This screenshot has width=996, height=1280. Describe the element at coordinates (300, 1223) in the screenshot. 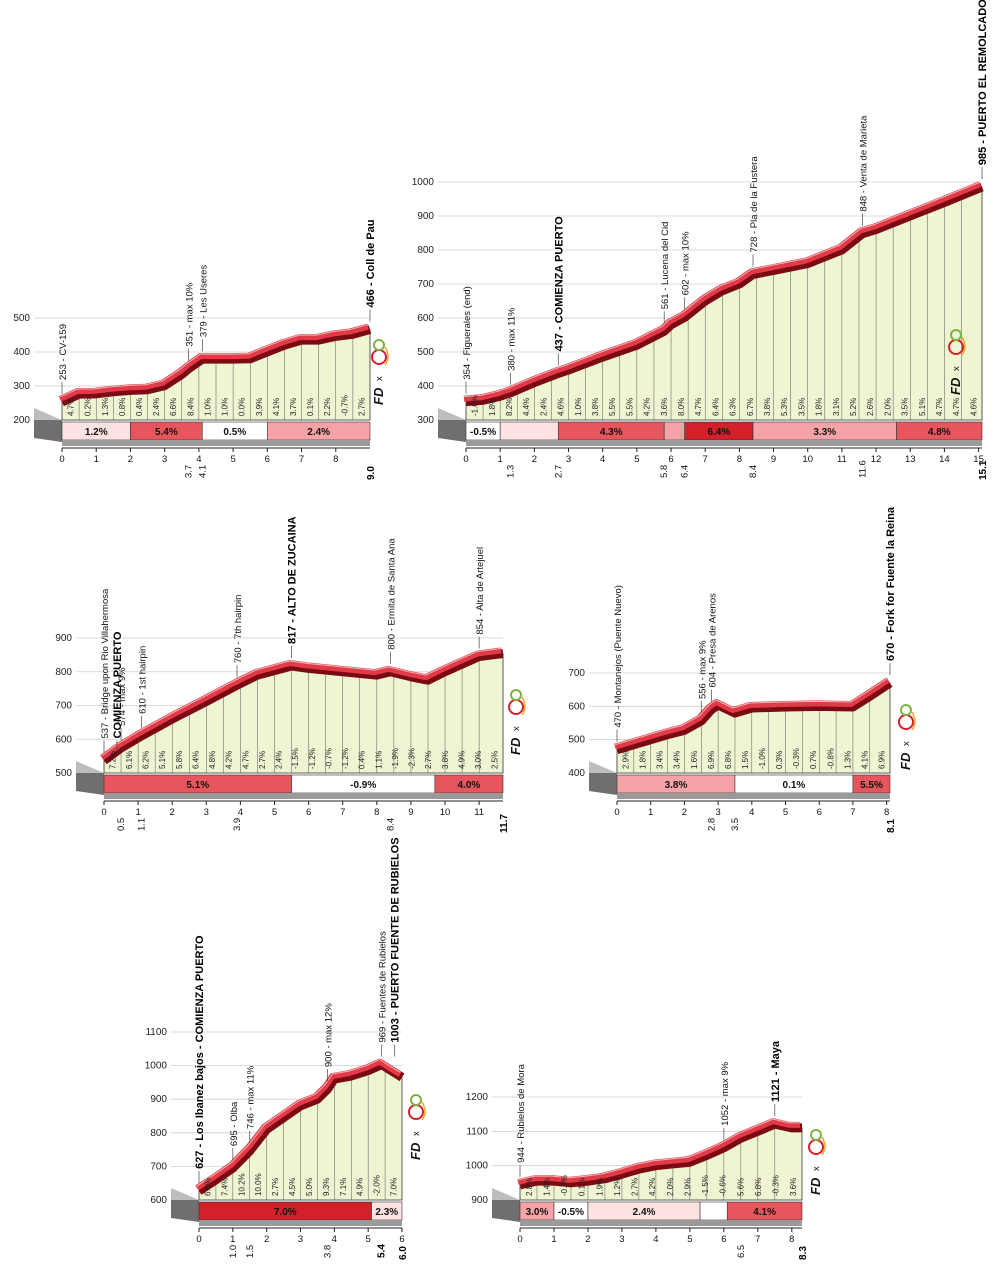

I see `base-bottom` at that location.